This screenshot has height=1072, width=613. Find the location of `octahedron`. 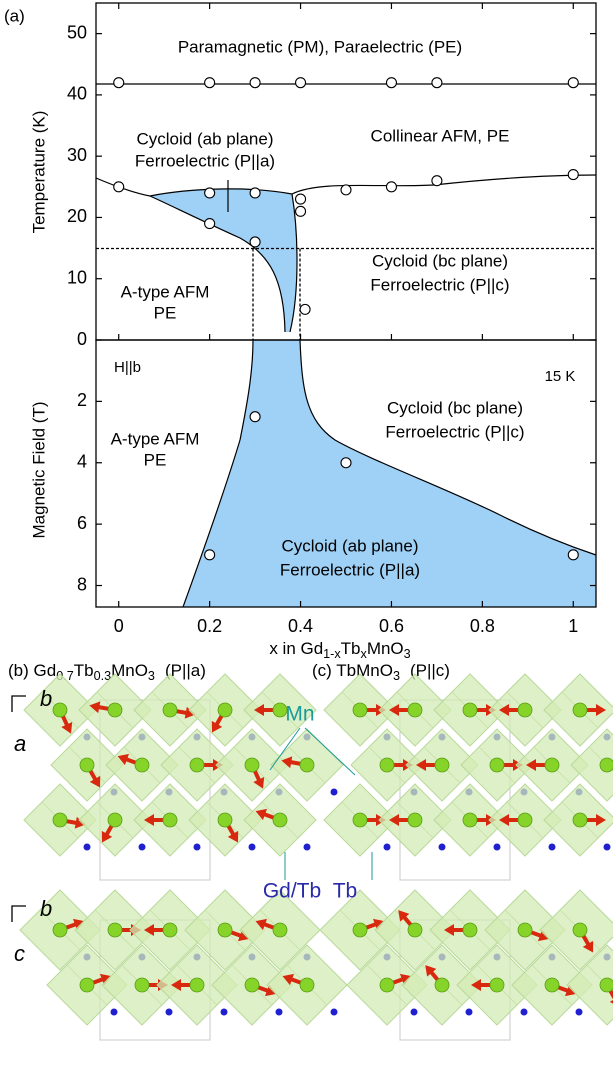

octahedron is located at coordinates (591, 765).